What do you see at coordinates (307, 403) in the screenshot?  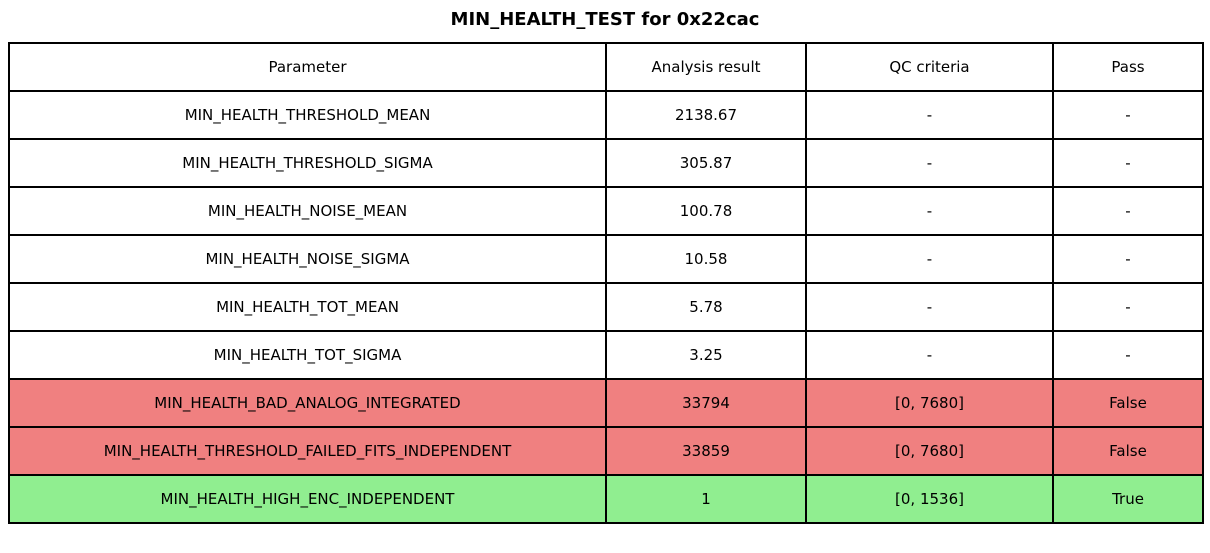 I see `cell-parameter: MIN_HEALTH_BAD_ANALOG_INTEGRATED` at bounding box center [307, 403].